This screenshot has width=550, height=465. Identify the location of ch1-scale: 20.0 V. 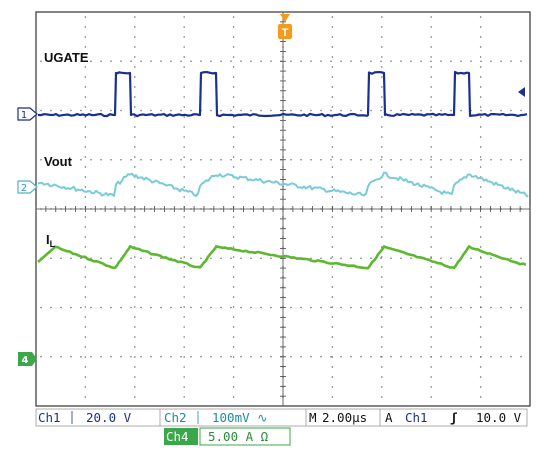
(109, 417).